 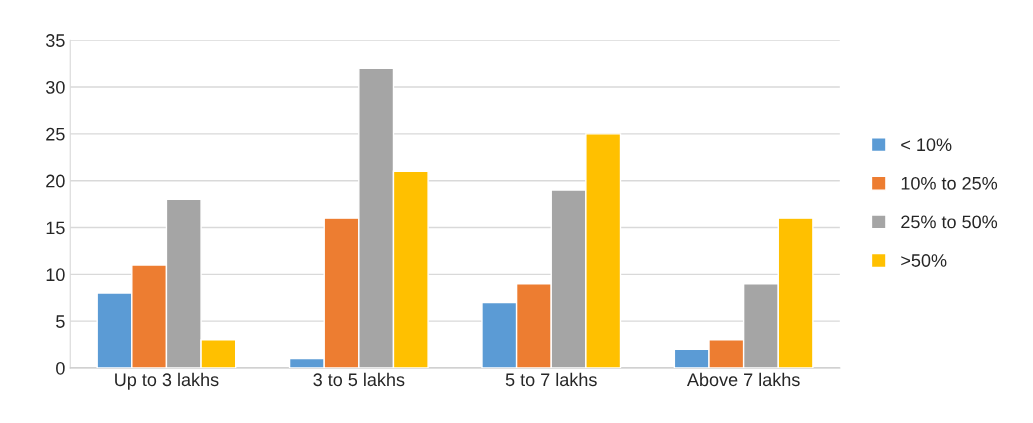 I want to click on y-tick-label: 20, so click(x=55, y=181).